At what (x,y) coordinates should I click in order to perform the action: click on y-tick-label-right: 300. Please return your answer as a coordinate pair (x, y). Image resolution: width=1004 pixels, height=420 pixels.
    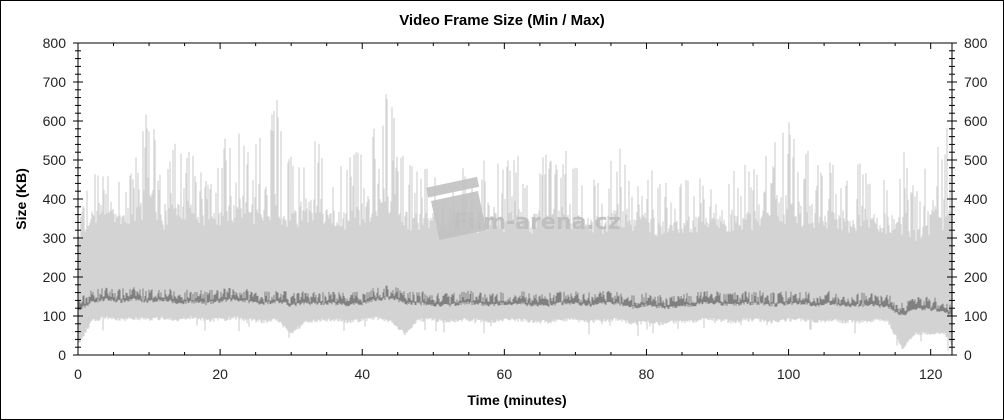
    Looking at the image, I should click on (976, 238).